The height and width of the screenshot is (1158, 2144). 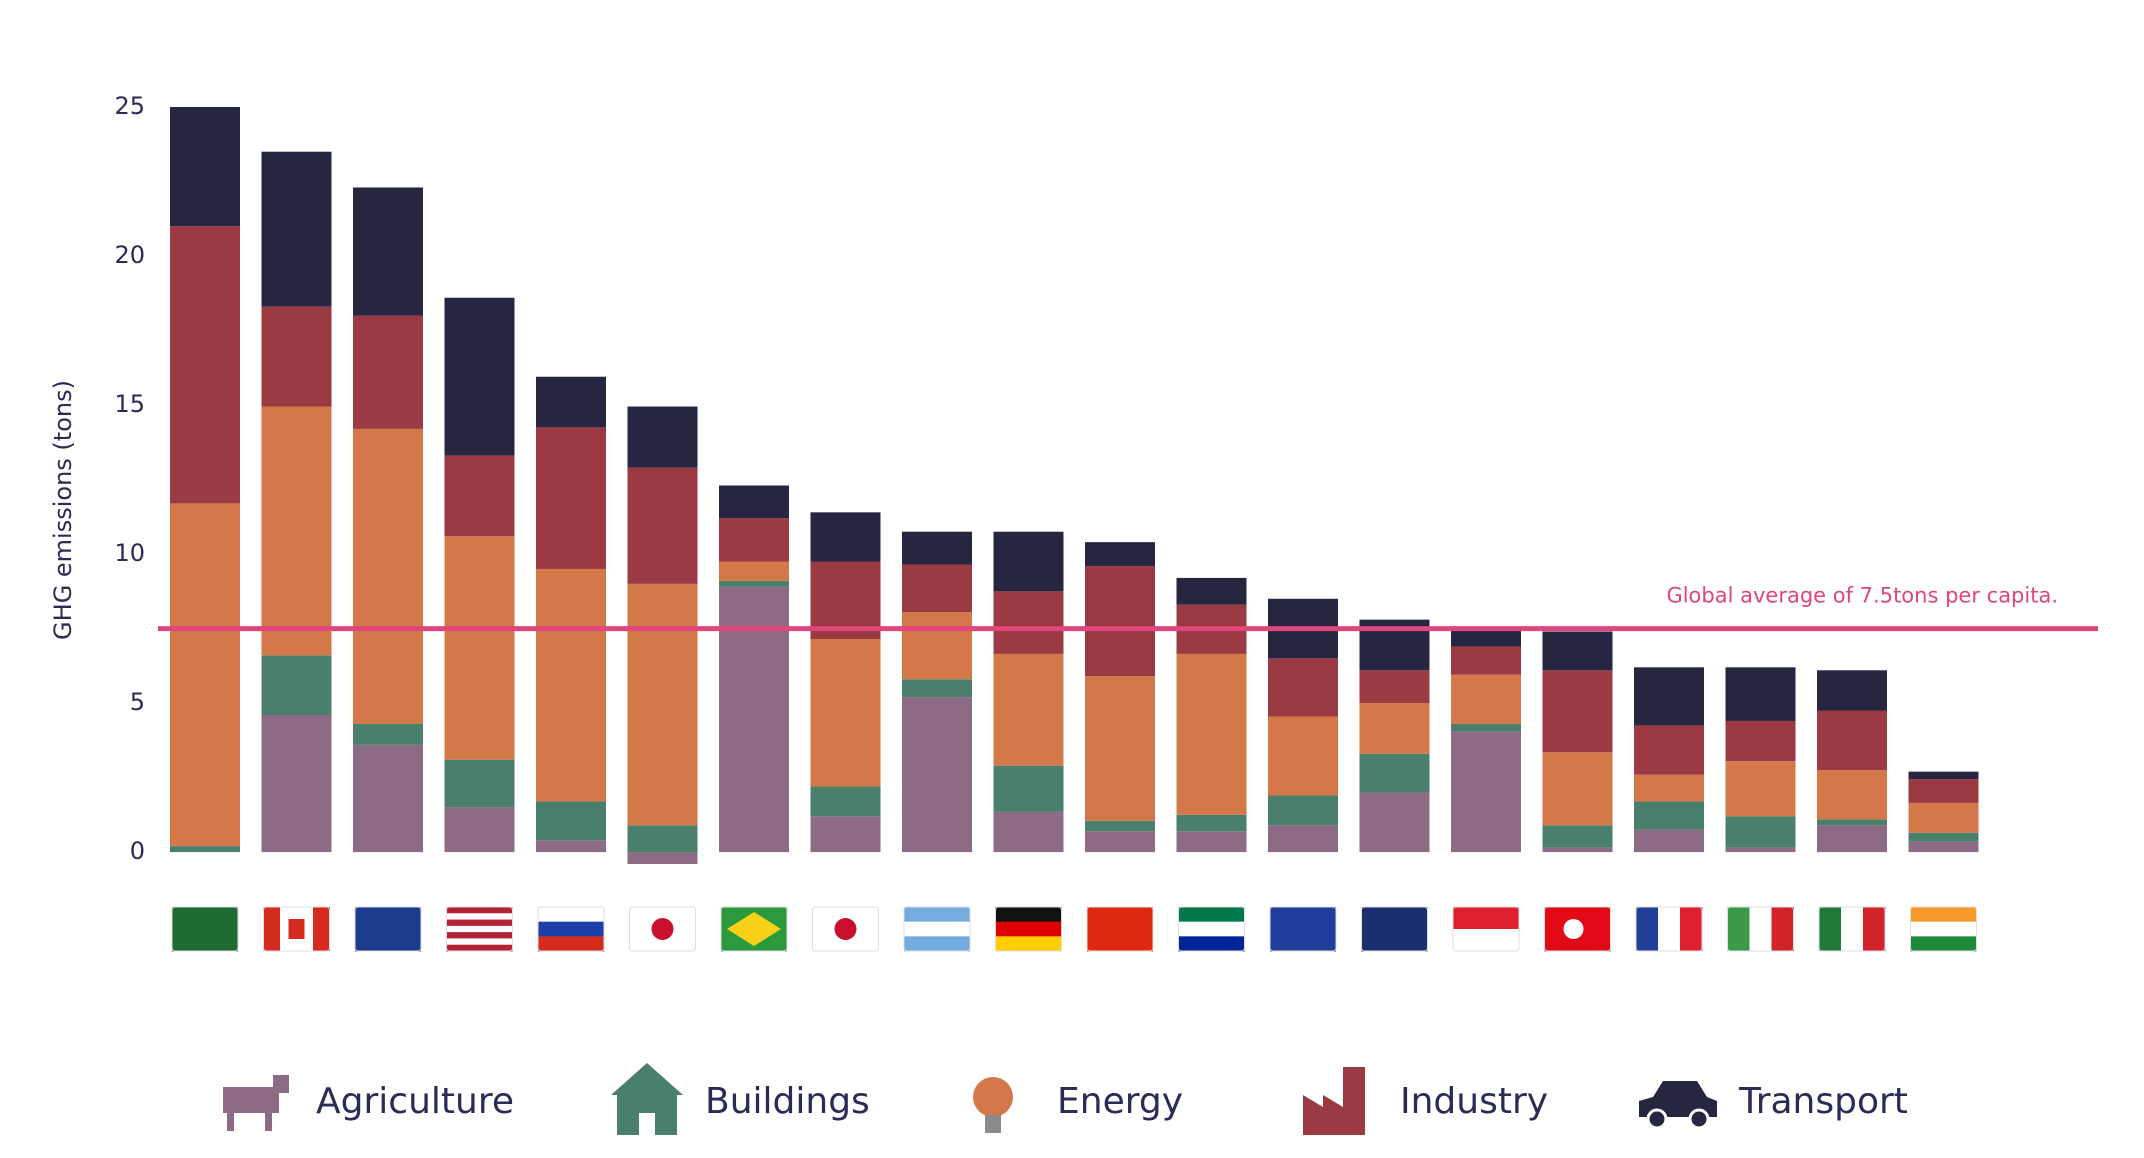 I want to click on y-tick-label: 15, so click(x=129, y=404).